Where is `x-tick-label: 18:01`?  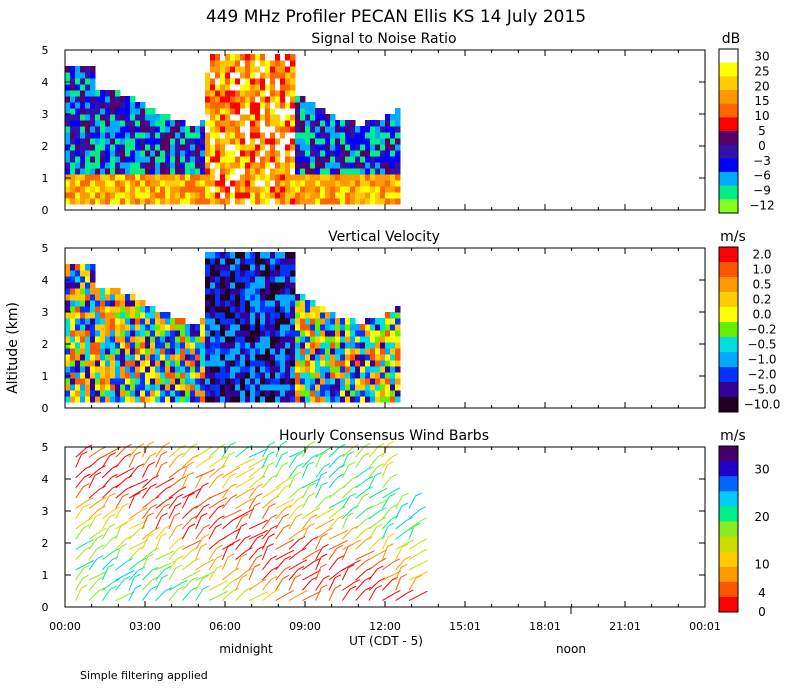
x-tick-label: 18:01 is located at coordinates (545, 626).